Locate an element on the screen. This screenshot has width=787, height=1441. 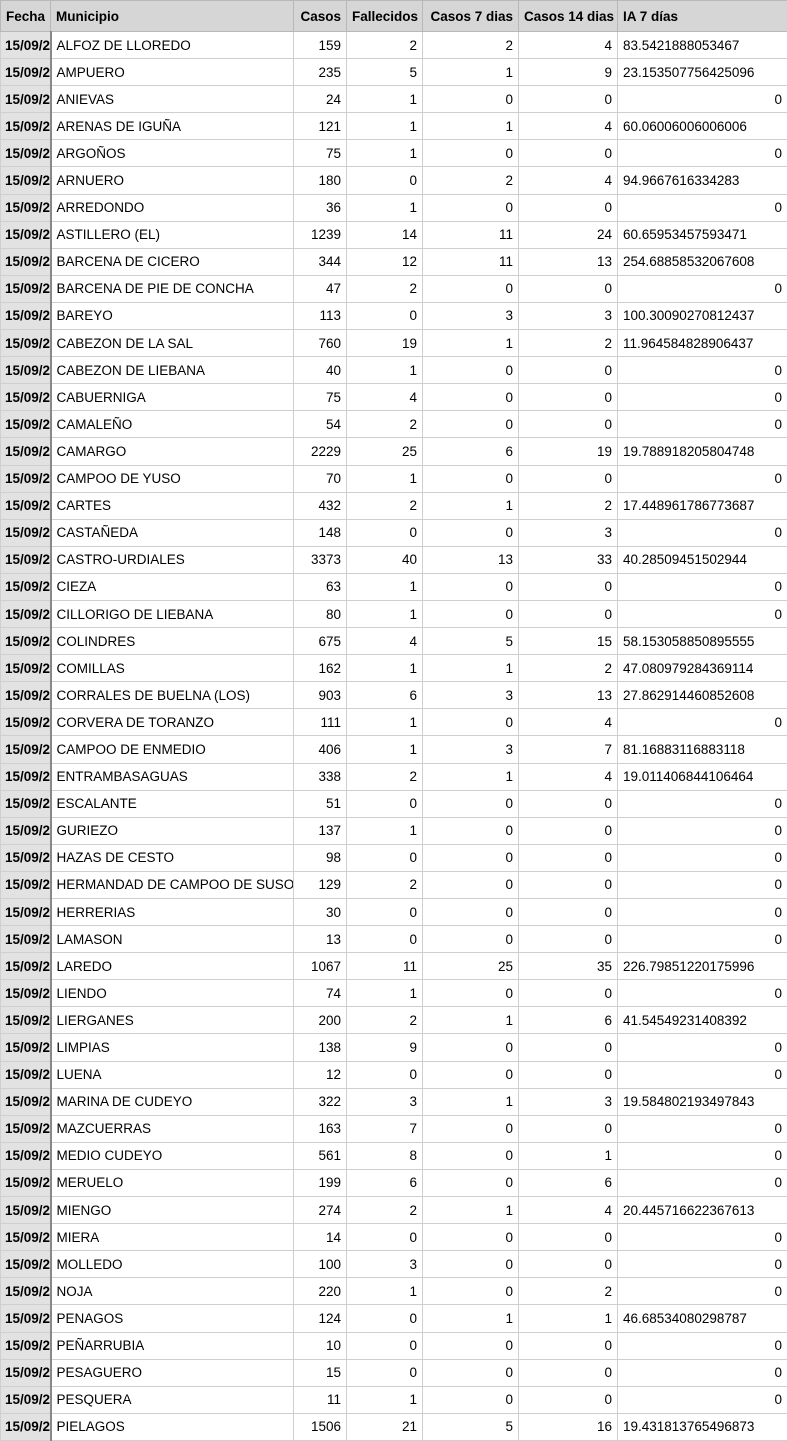
cell-municipio: CABEZON DE LA SAL is located at coordinates (172, 343).